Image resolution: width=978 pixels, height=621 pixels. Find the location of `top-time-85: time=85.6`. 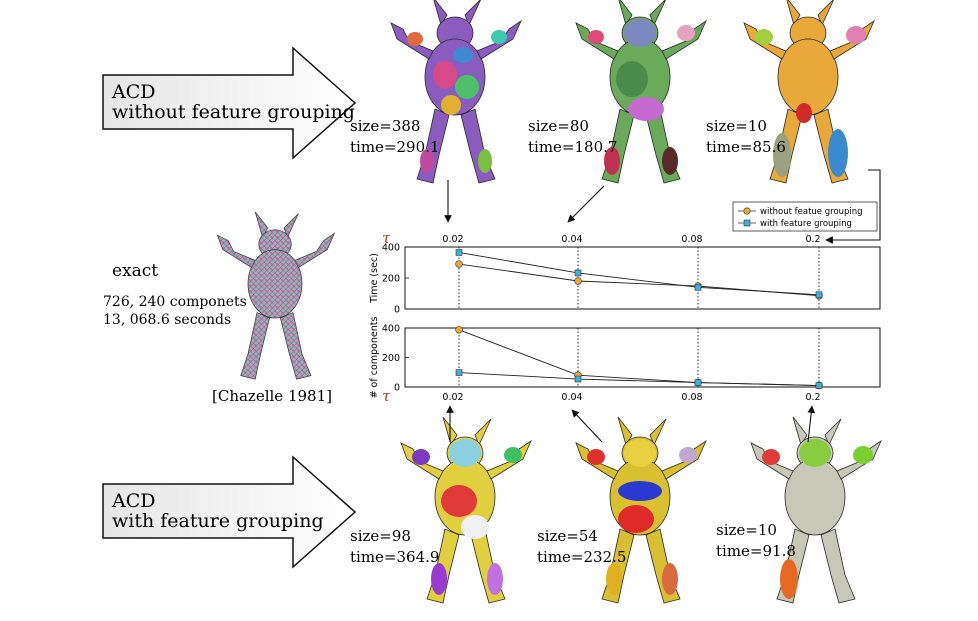

top-time-85: time=85.6 is located at coordinates (746, 147).